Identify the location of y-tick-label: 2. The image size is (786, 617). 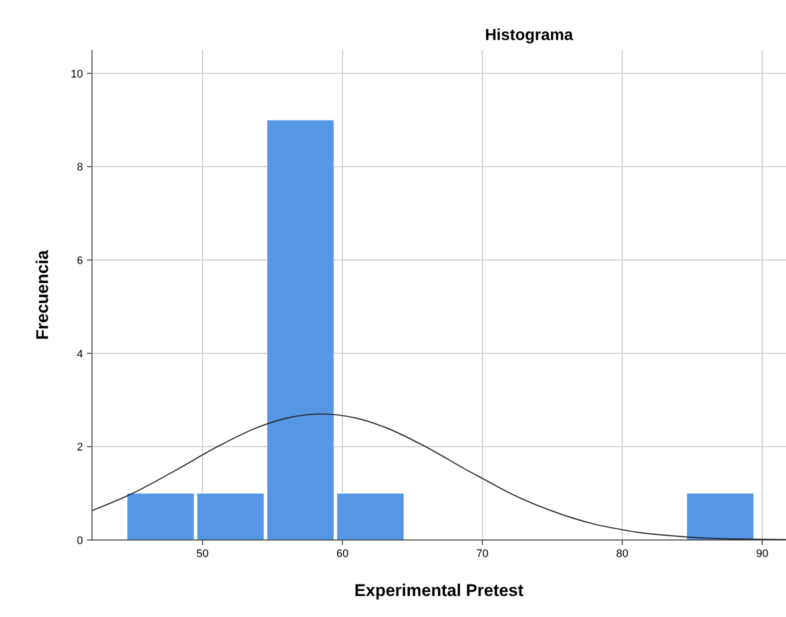
(79, 448).